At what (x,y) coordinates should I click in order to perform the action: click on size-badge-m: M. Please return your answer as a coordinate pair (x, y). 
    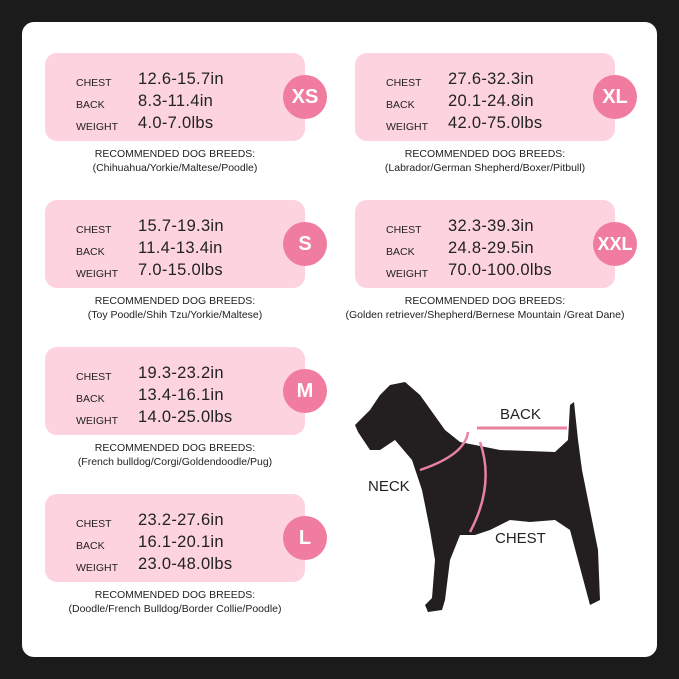
    Looking at the image, I should click on (305, 391).